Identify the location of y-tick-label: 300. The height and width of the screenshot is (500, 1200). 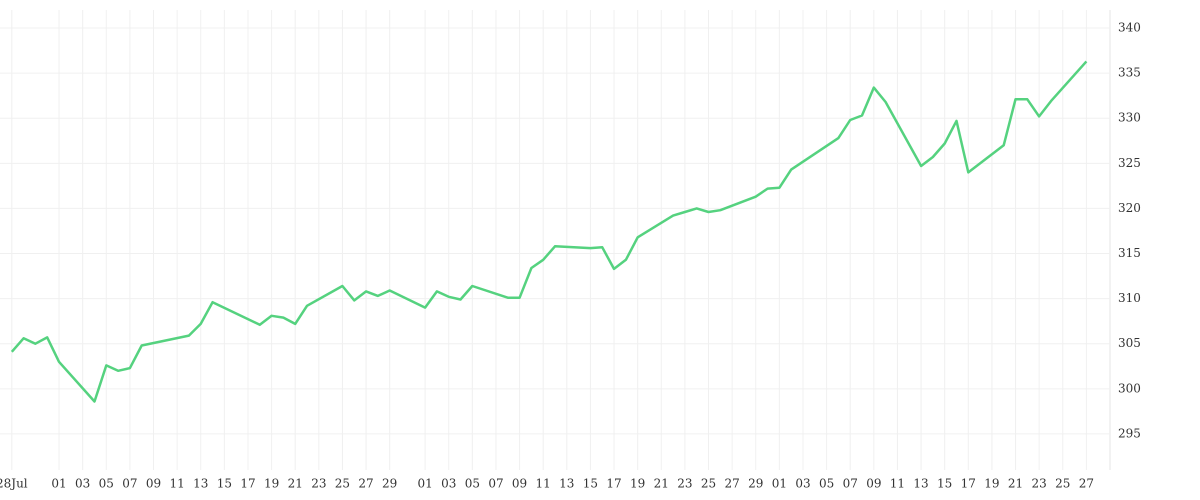
(1129, 388).